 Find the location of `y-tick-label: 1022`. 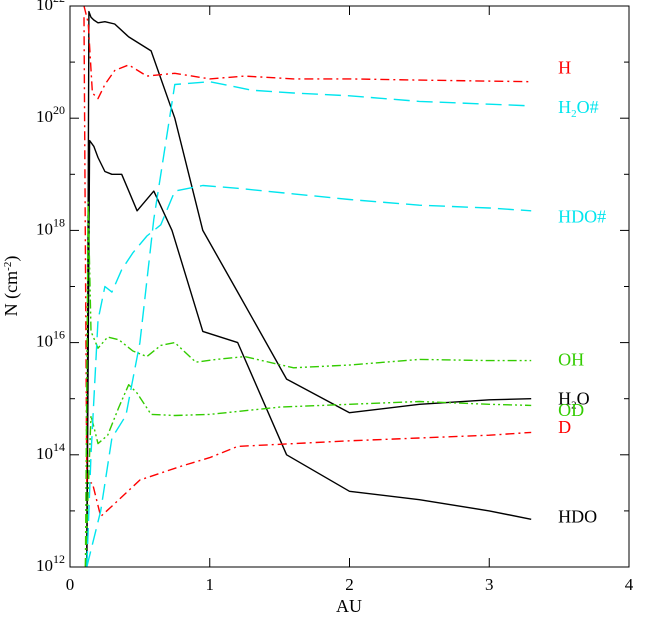

y-tick-label: 1022 is located at coordinates (50, 7).